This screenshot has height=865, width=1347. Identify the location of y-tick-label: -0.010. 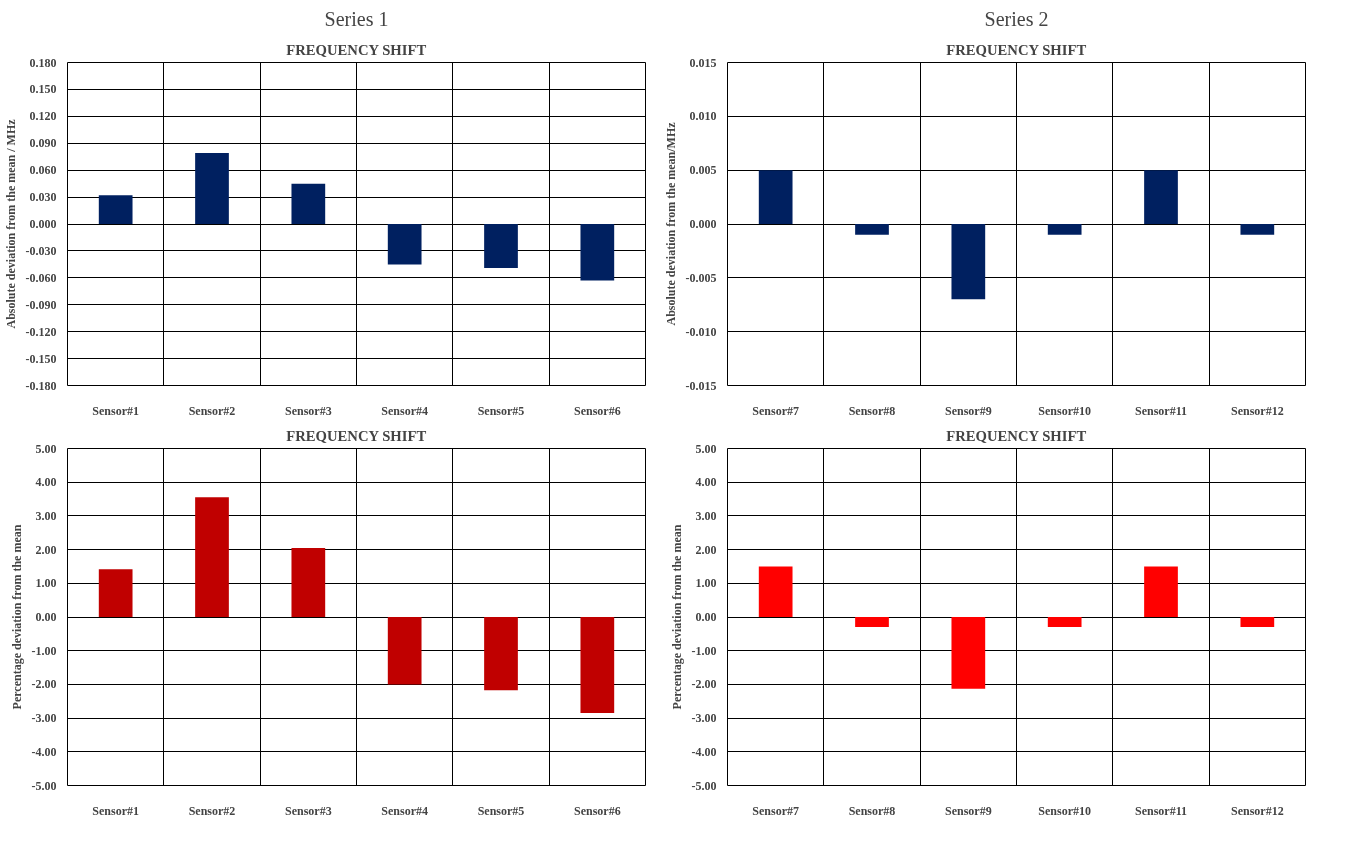
(701, 331).